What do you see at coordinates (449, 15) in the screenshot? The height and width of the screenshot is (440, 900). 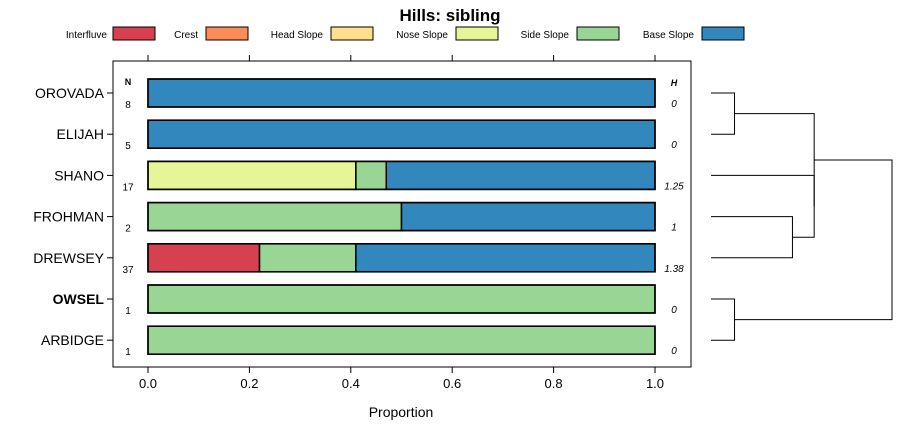 I see `chart-title: Hills: sibling` at bounding box center [449, 15].